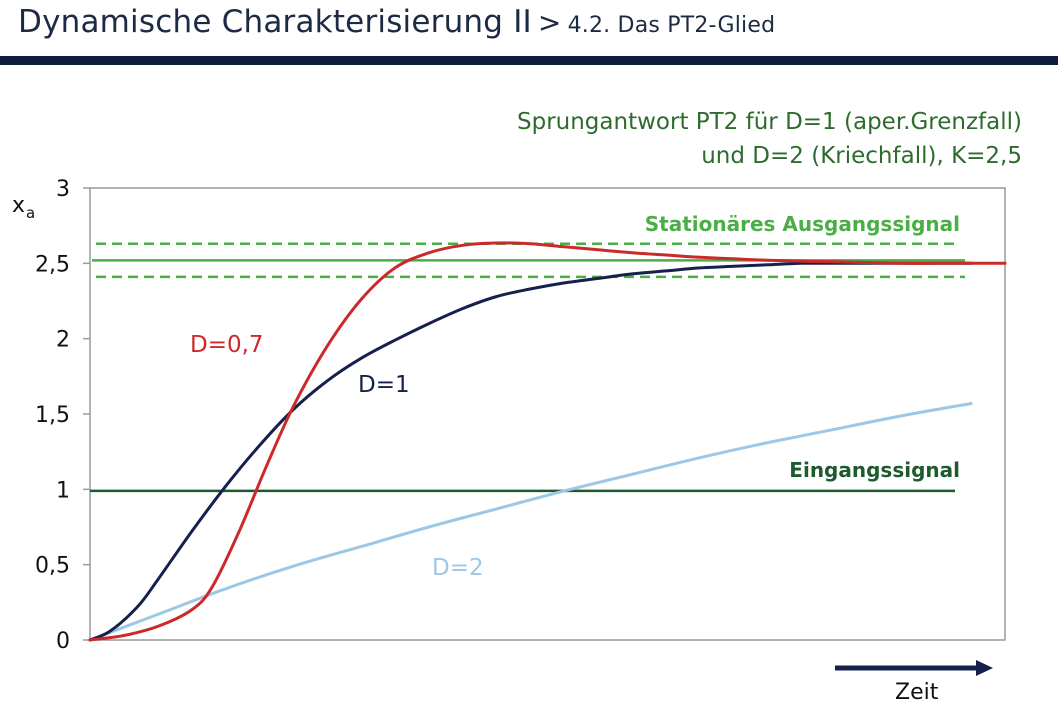 Image resolution: width=1058 pixels, height=716 pixels. Describe the element at coordinates (18, 205) in the screenshot. I see `y-axis-label: x` at that location.